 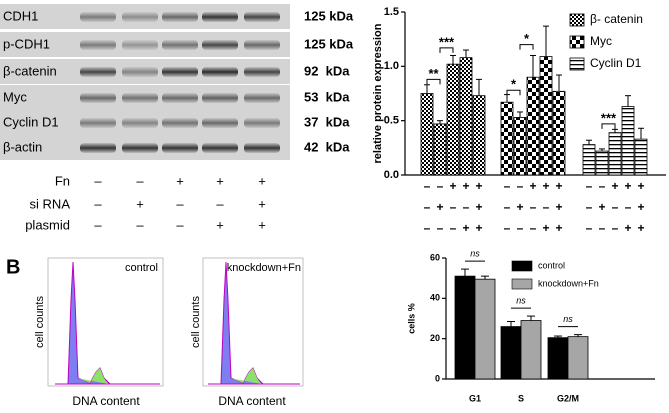 What do you see at coordinates (22, 146) in the screenshot?
I see `blot-row-label: β-actin` at bounding box center [22, 146].